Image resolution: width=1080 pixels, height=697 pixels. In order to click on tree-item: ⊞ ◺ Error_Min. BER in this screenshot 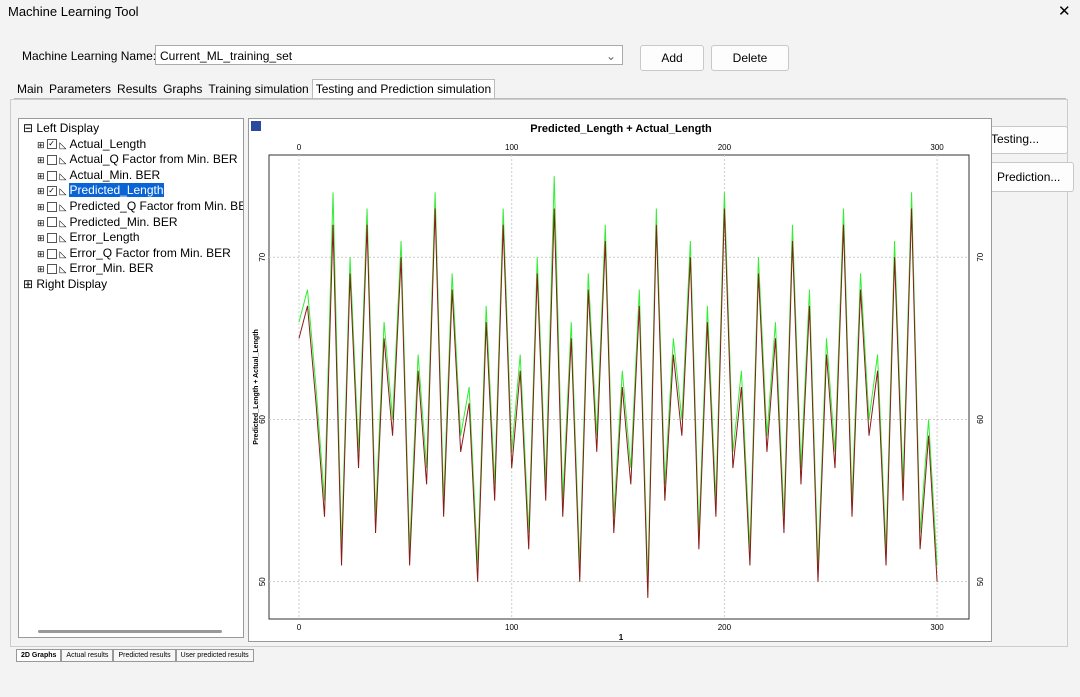, I will do `click(131, 269)`.